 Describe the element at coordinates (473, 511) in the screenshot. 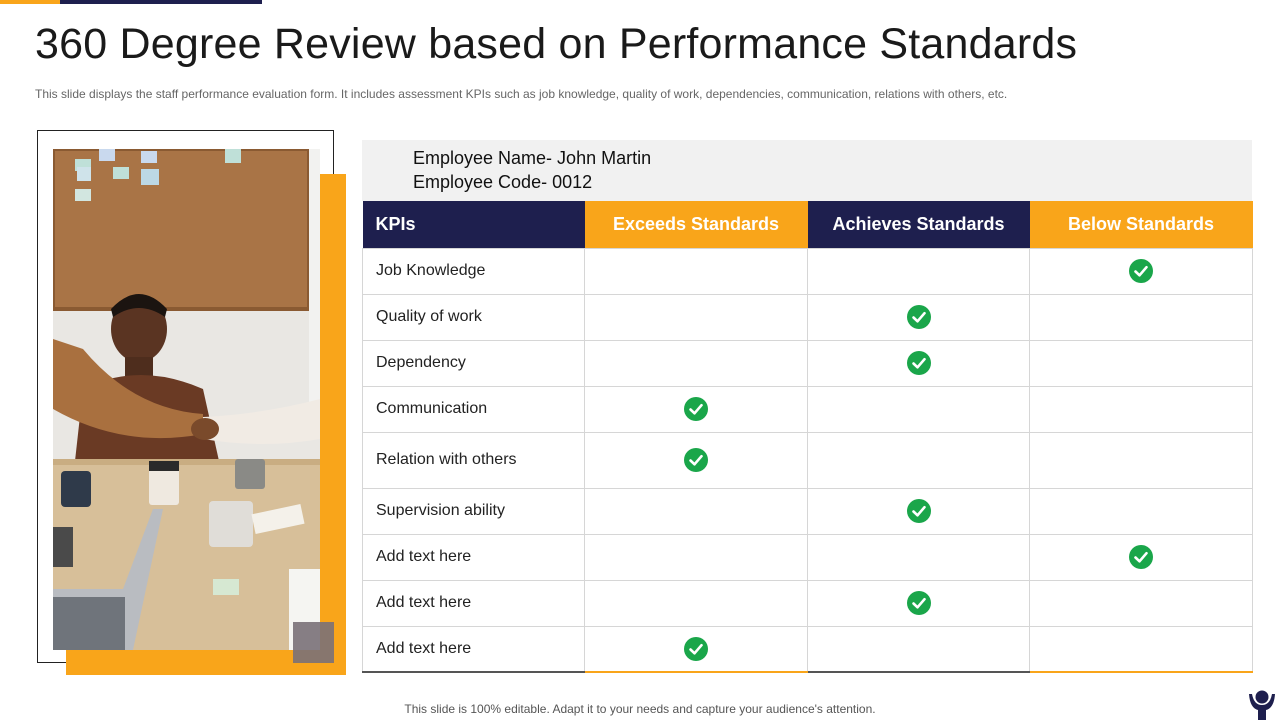

I see `kpi-label: Supervision ability` at that location.